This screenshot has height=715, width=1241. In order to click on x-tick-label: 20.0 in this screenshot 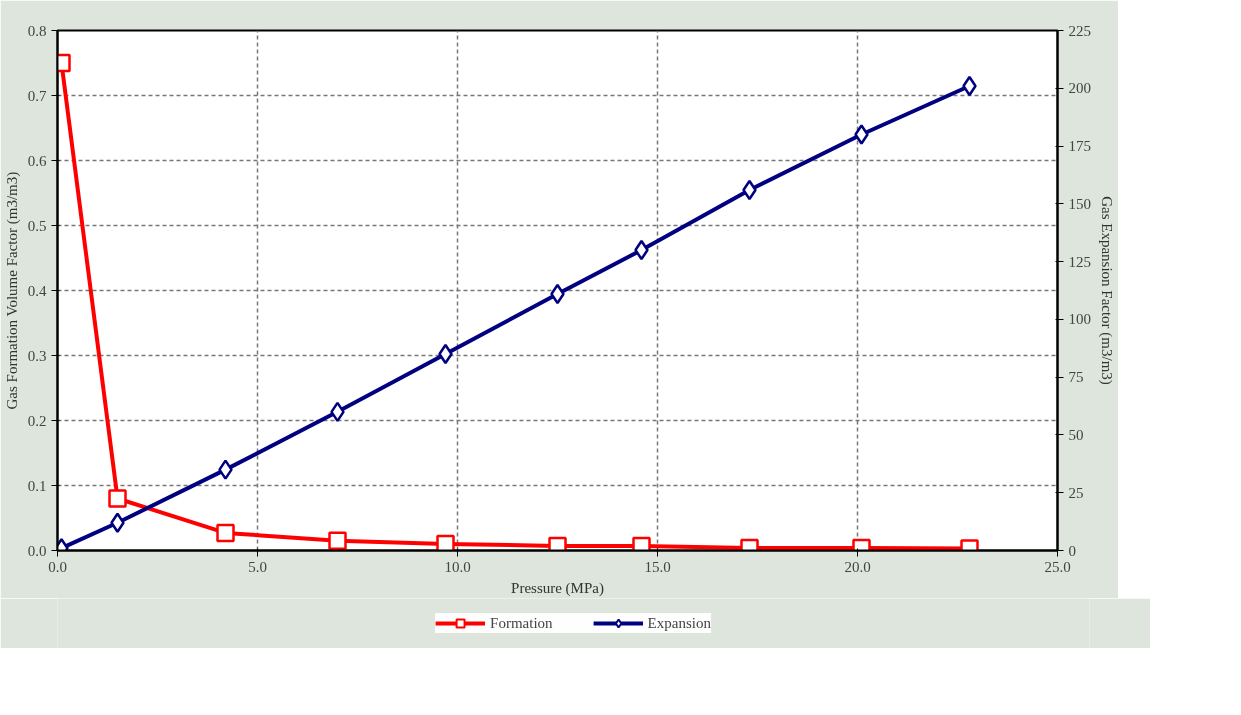, I will do `click(857, 566)`.